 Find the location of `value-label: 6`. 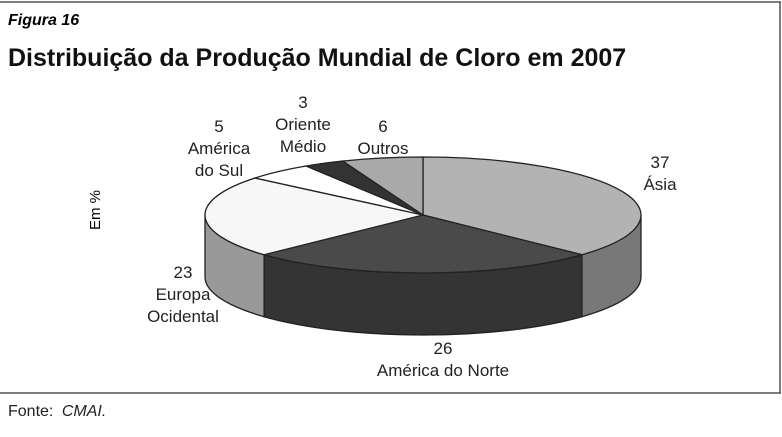

value-label: 6 is located at coordinates (383, 126).